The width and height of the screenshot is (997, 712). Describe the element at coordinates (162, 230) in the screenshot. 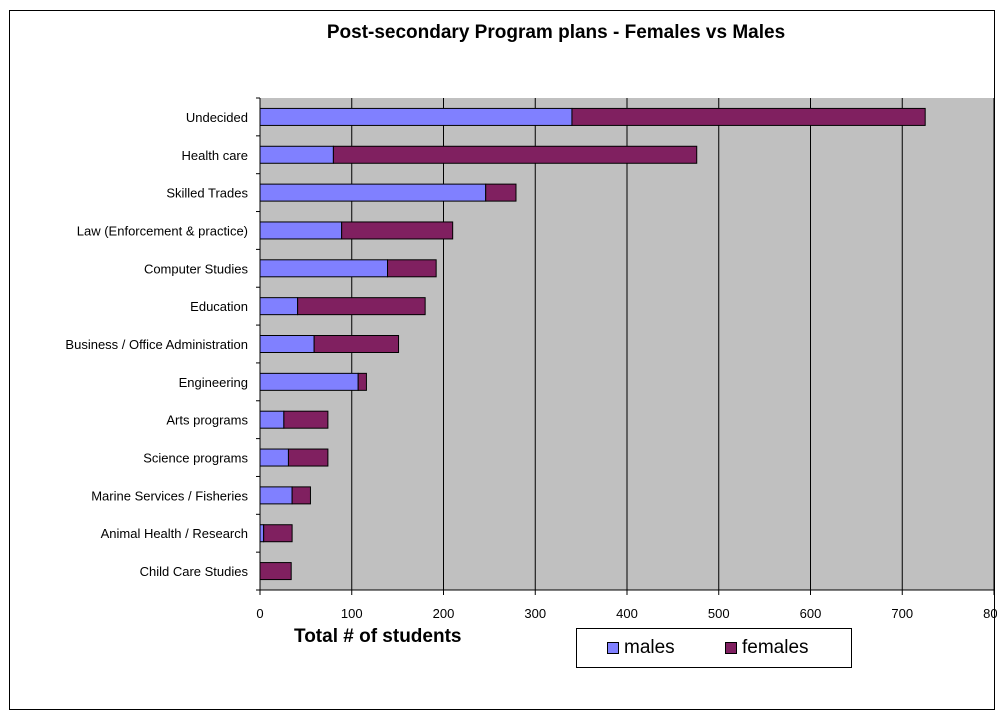

I see `category-label: Law (Enforcement & practice)` at that location.